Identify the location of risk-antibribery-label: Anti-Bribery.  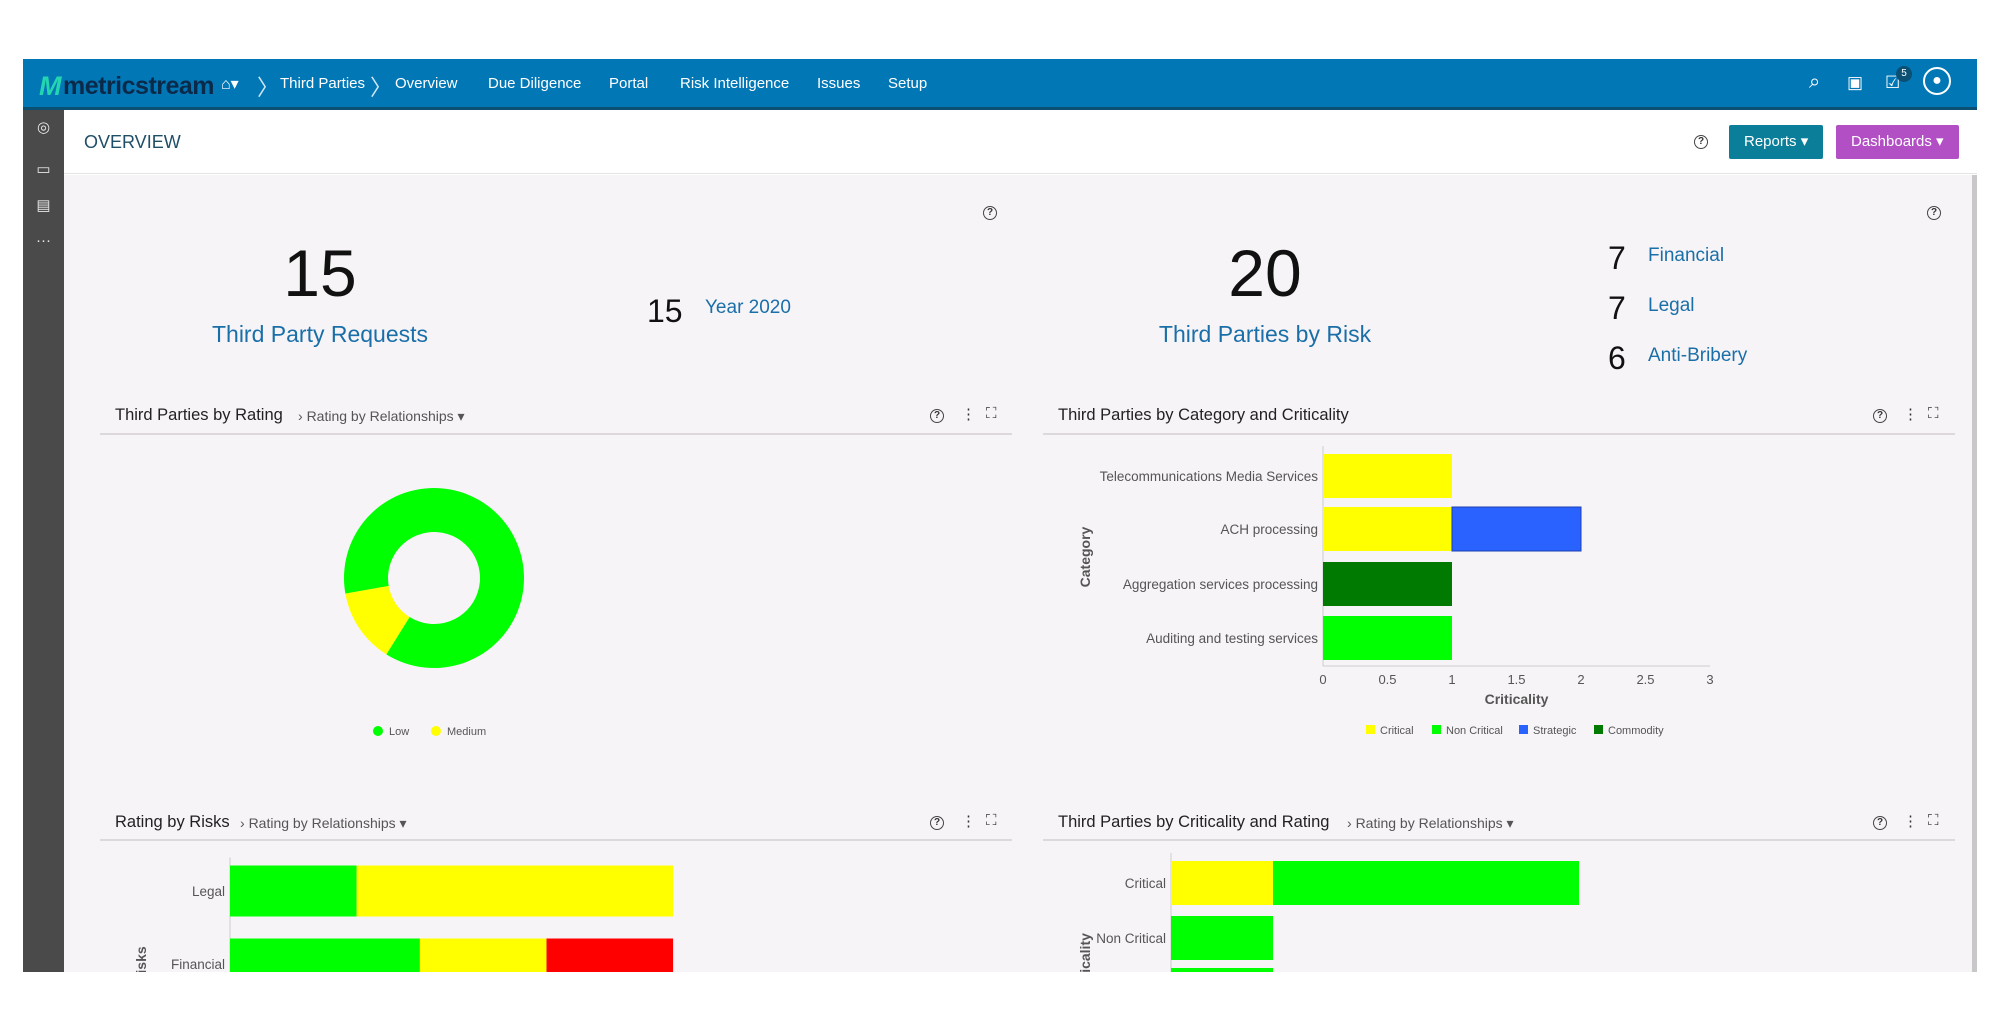
(1698, 355).